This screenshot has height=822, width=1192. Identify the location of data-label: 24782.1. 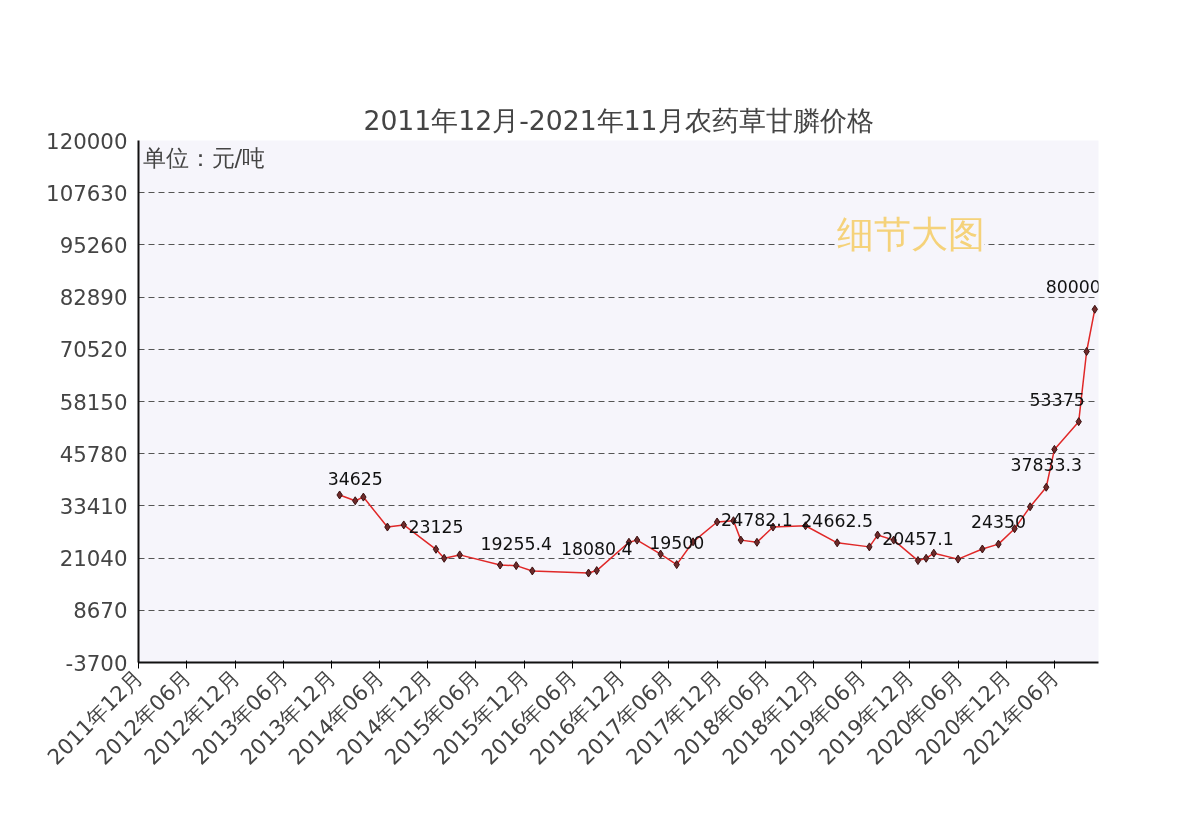
(757, 520).